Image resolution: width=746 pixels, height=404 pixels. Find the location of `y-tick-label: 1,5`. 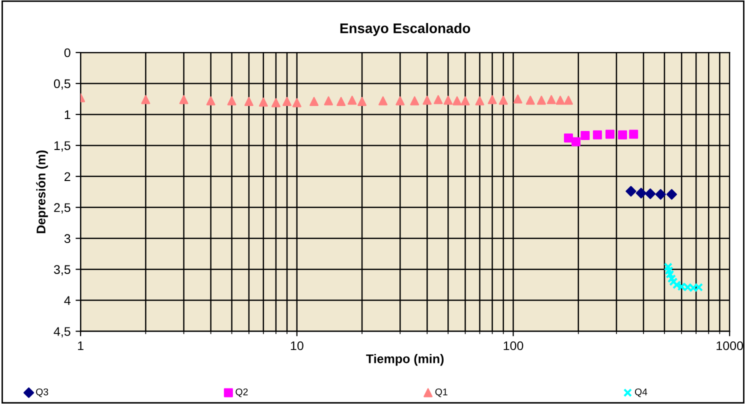

y-tick-label: 1,5 is located at coordinates (62, 146).